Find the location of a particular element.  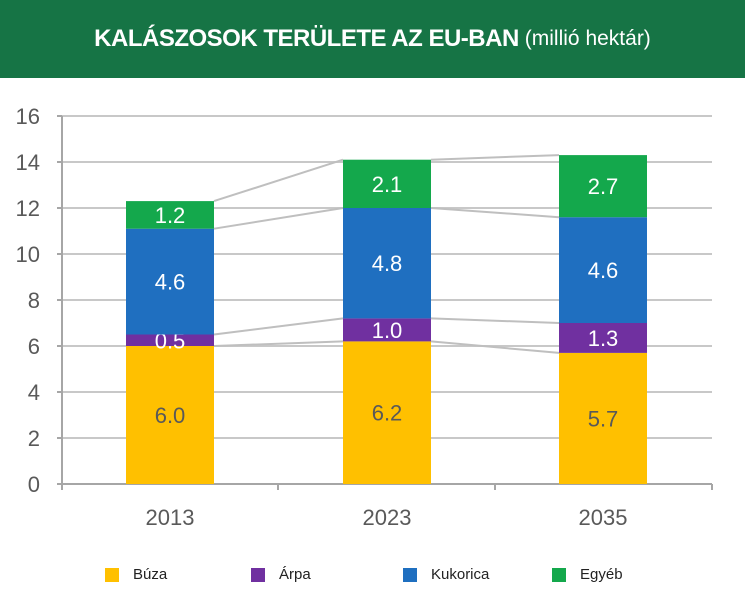

y-tick-label: 12 is located at coordinates (28, 208).